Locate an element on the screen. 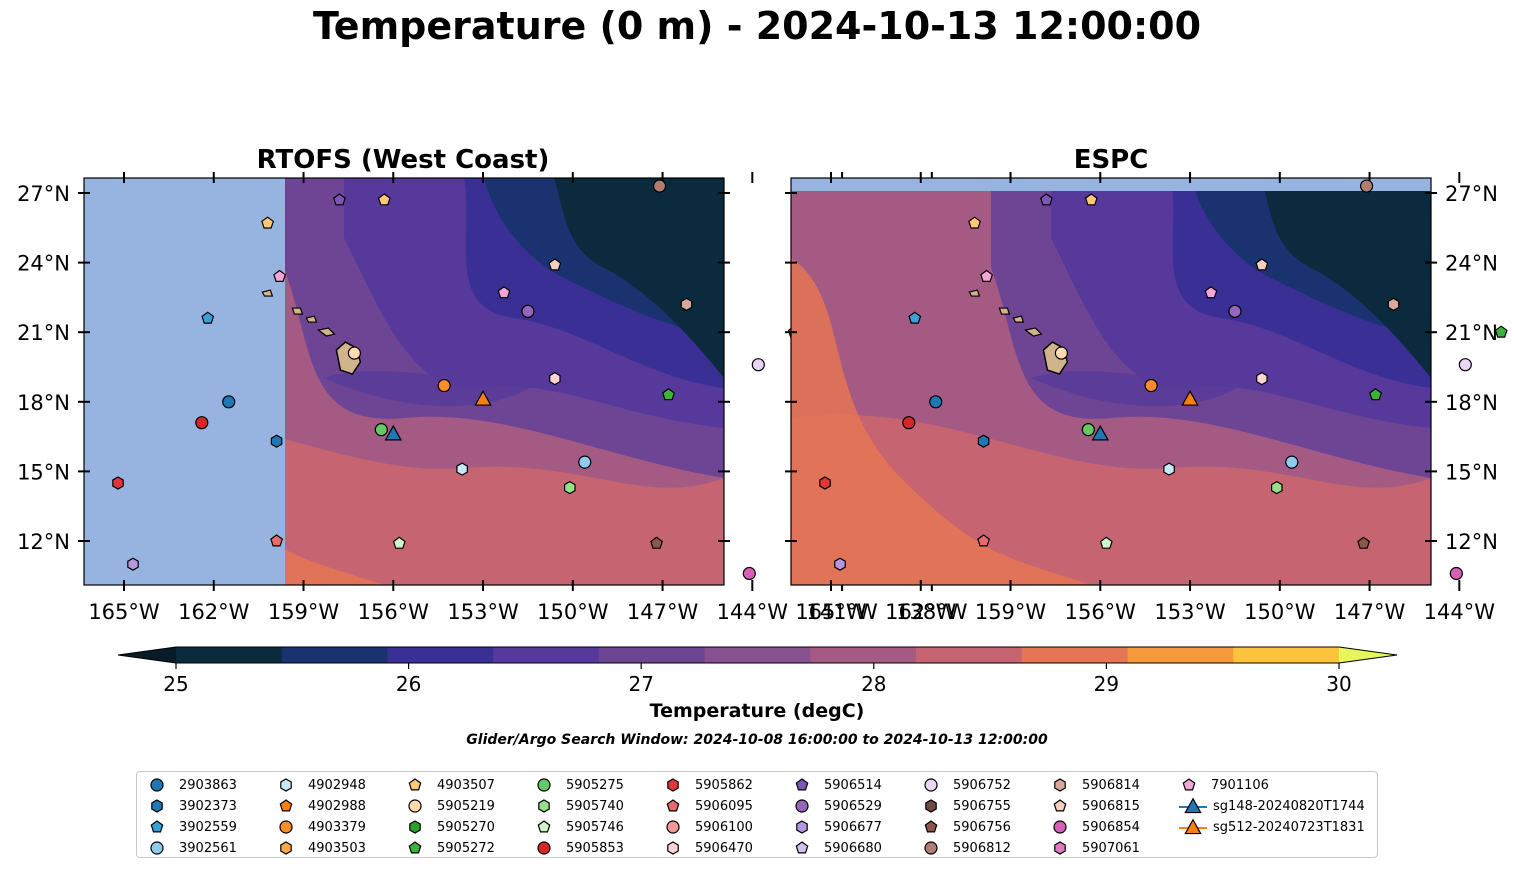 The height and width of the screenshot is (889, 1514). legend-entry: 5906095 is located at coordinates (708, 806).